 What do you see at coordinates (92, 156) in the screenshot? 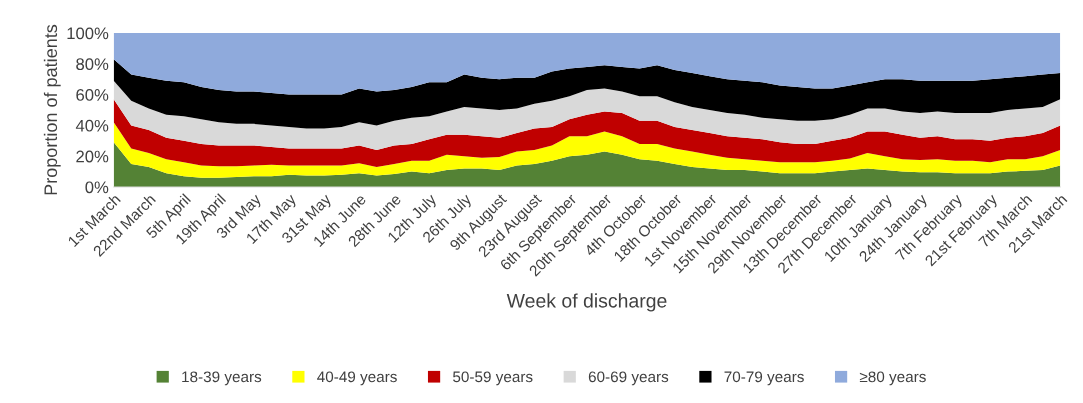
I see `y-tick-label: 20%` at bounding box center [92, 156].